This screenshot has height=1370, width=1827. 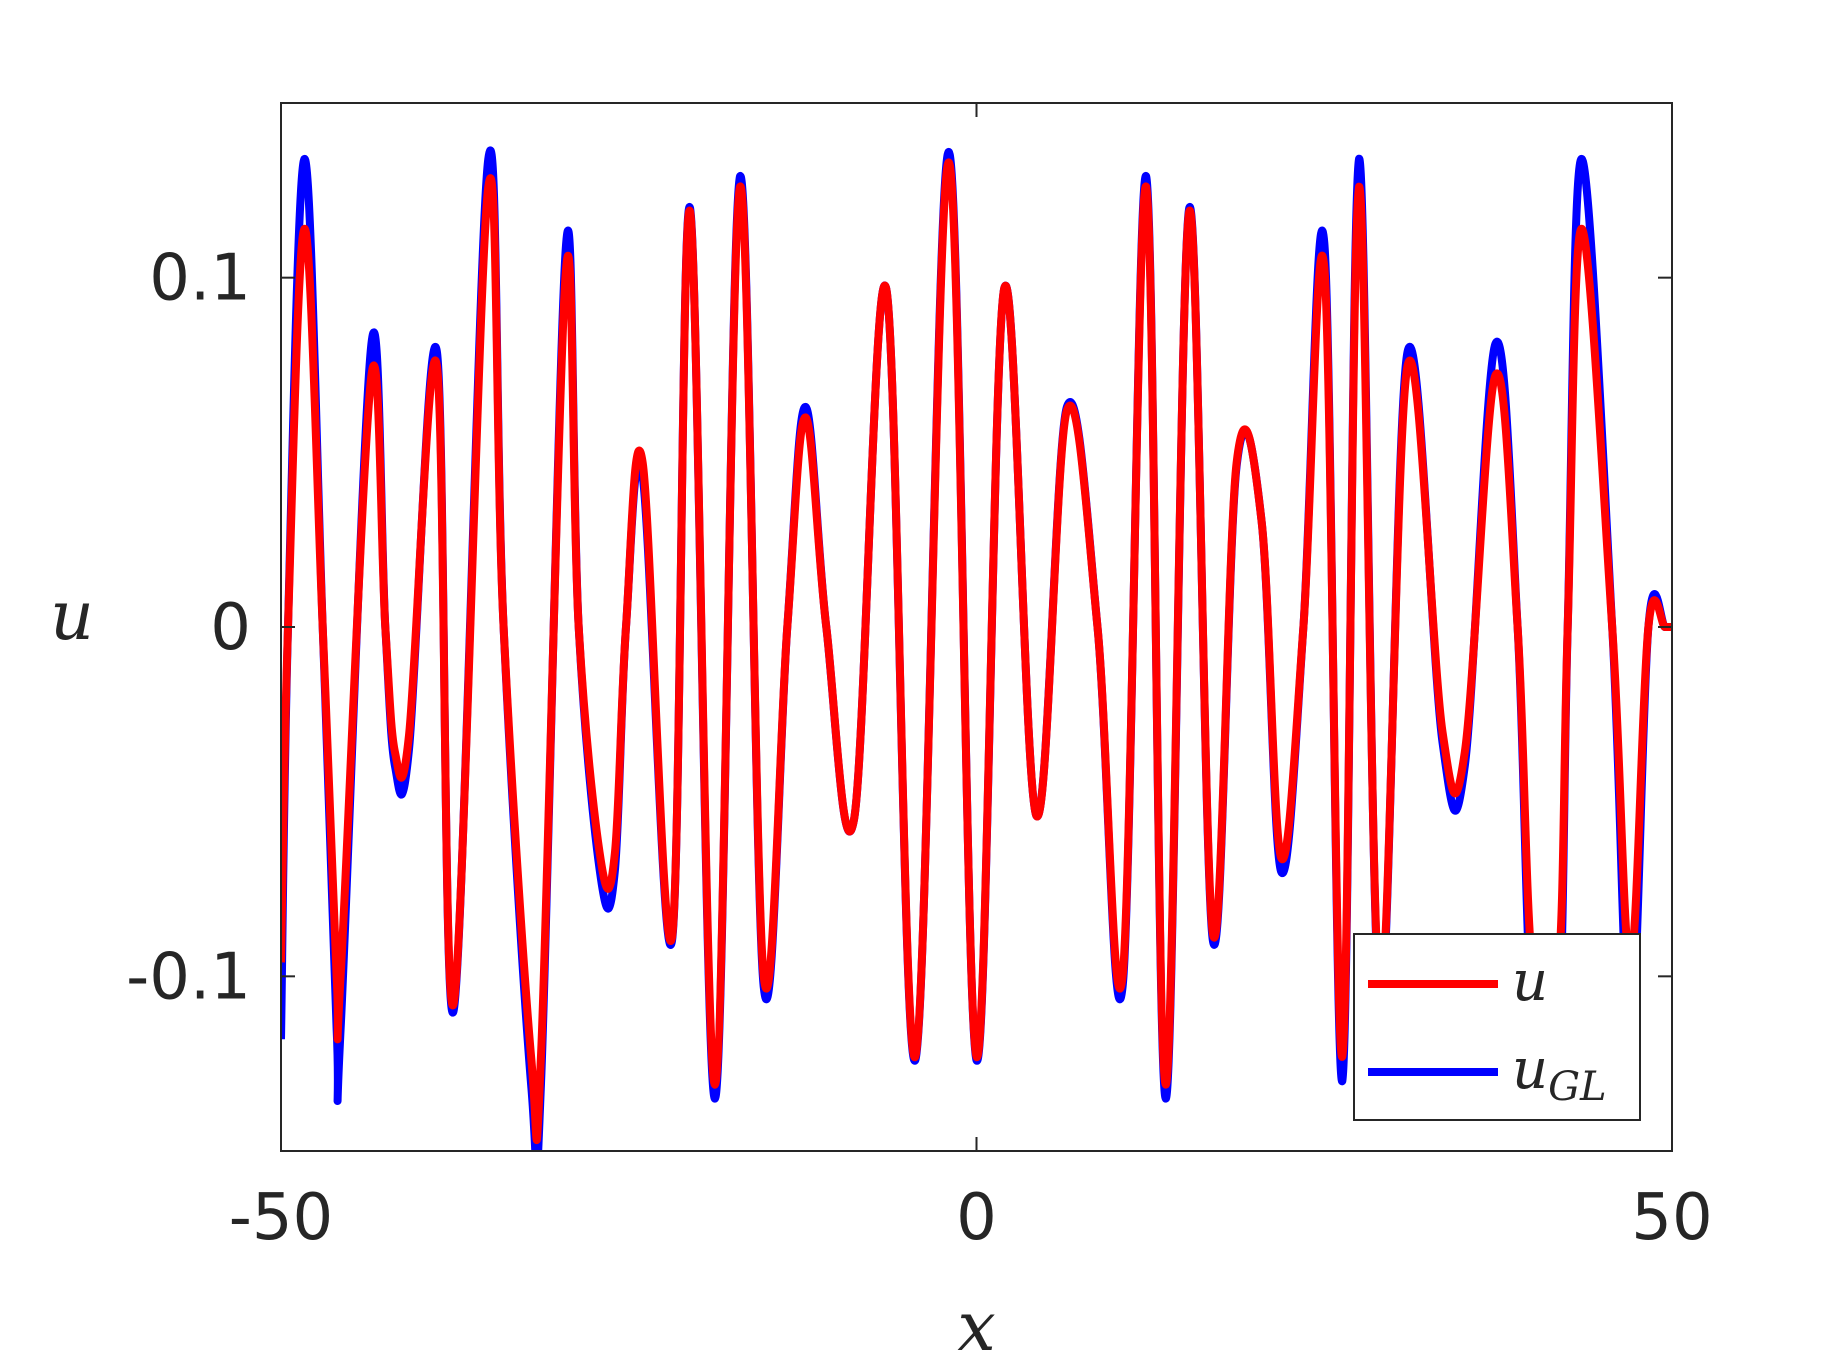 What do you see at coordinates (976, 1218) in the screenshot?
I see `x-tick-label: 0` at bounding box center [976, 1218].